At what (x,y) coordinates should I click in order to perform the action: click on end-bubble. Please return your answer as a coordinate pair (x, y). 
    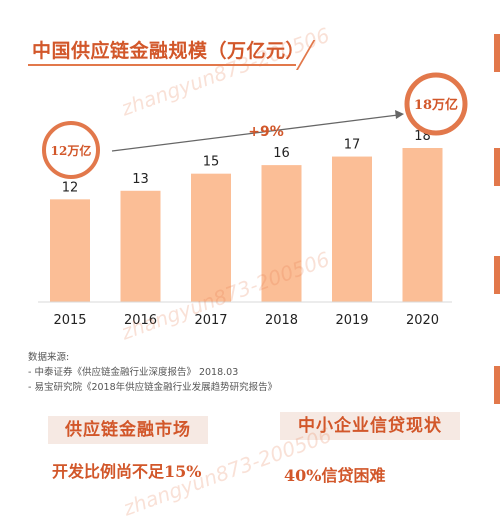
    Looking at the image, I should click on (436, 104).